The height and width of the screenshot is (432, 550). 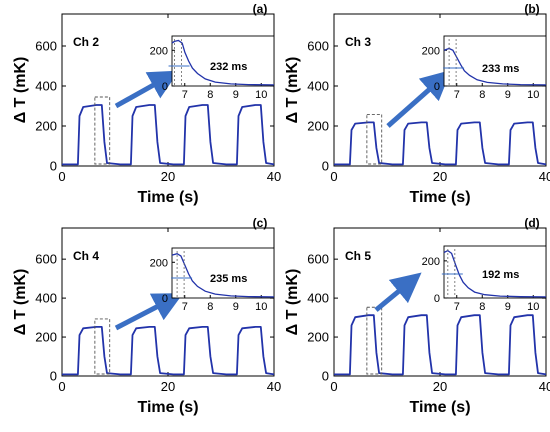 I want to click on channel-label: Ch 4, so click(x=86, y=256).